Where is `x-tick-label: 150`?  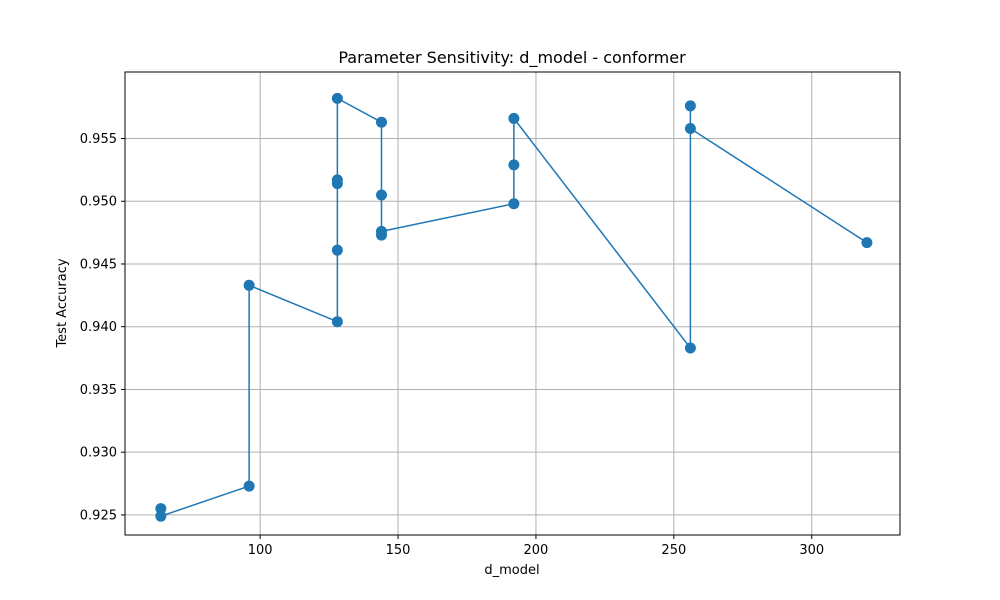
x-tick-label: 150 is located at coordinates (398, 550).